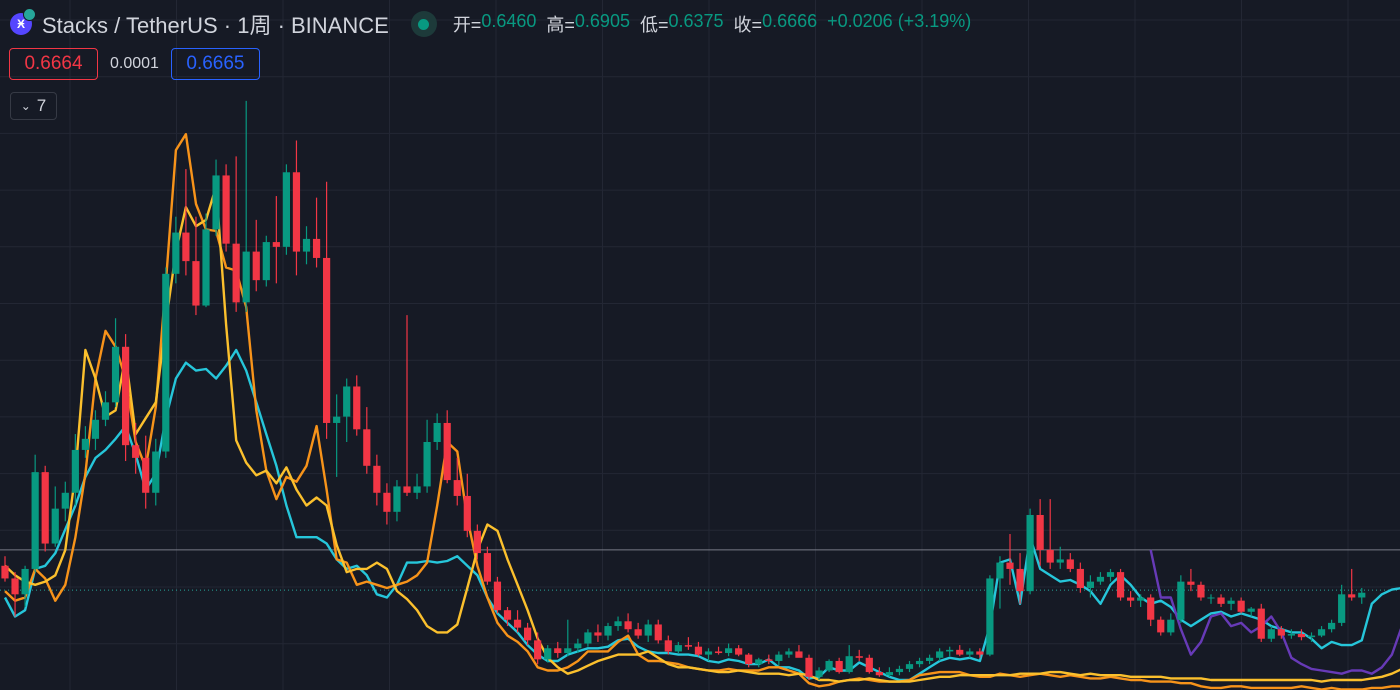 The width and height of the screenshot is (1400, 690). Describe the element at coordinates (602, 21) in the screenshot. I see `high-value: 0.6905` at that location.